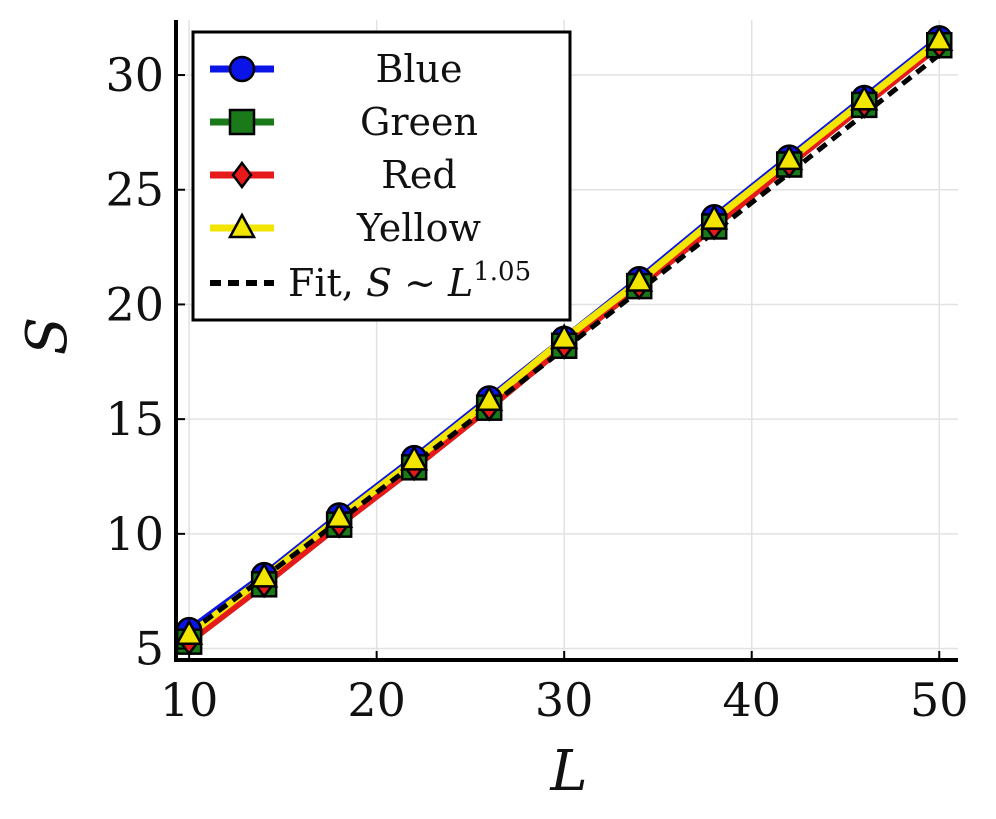 The width and height of the screenshot is (996, 819). What do you see at coordinates (939, 700) in the screenshot?
I see `x-tick-label: 50` at bounding box center [939, 700].